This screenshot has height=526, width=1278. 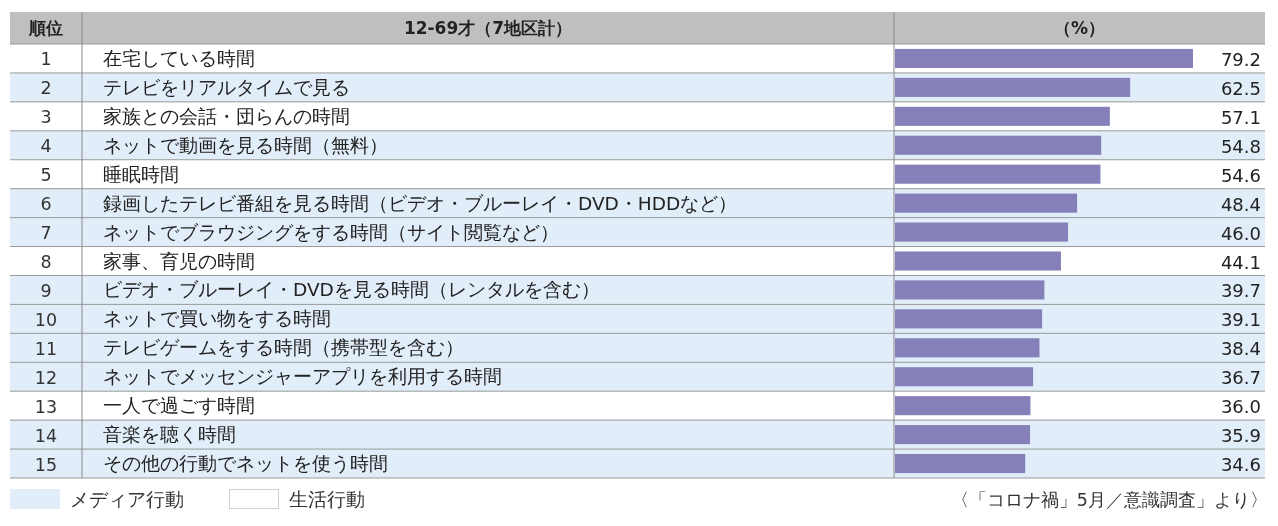 I want to click on data-label: 39.1, so click(x=1240, y=320).